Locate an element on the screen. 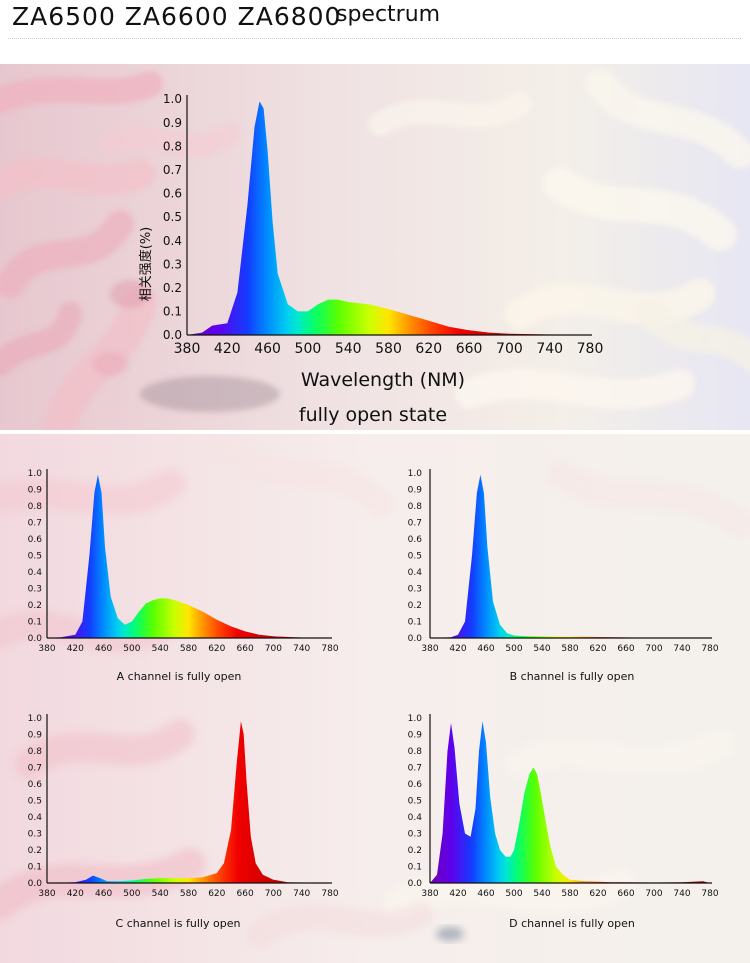 The width and height of the screenshot is (750, 963). y-tick-label: 0.8 is located at coordinates (35, 752).